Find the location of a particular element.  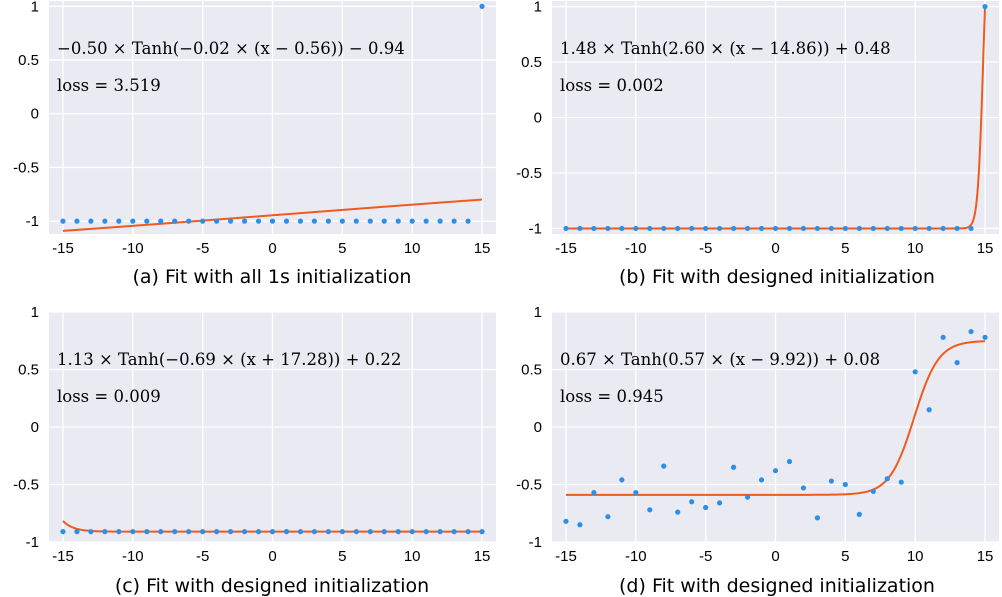

equation-label: 0.67 × Tanh(0.57 × (x − 9.92)) + 0.08 is located at coordinates (720, 359).